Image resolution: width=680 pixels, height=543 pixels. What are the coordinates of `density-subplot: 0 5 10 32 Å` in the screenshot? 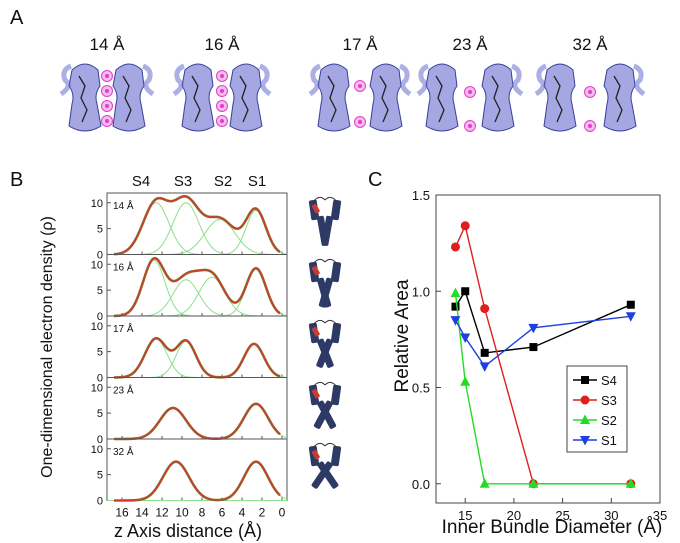 It's located at (189, 473).